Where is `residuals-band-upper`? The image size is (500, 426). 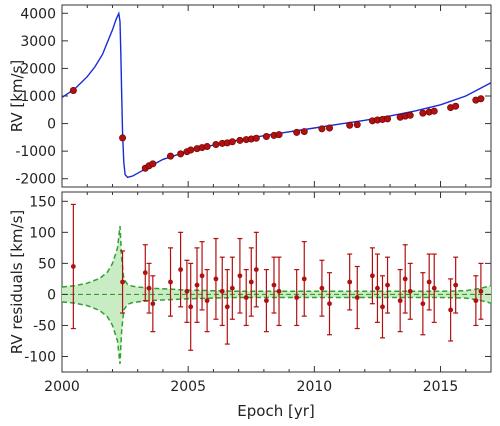
residuals-band-upper is located at coordinates (276, 259).